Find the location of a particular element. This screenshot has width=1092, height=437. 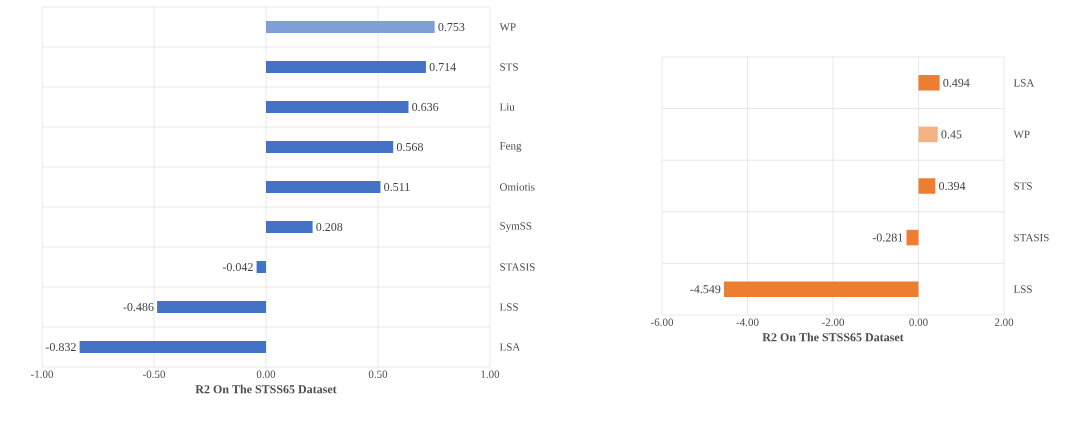

data-label: 0.494 is located at coordinates (956, 82).